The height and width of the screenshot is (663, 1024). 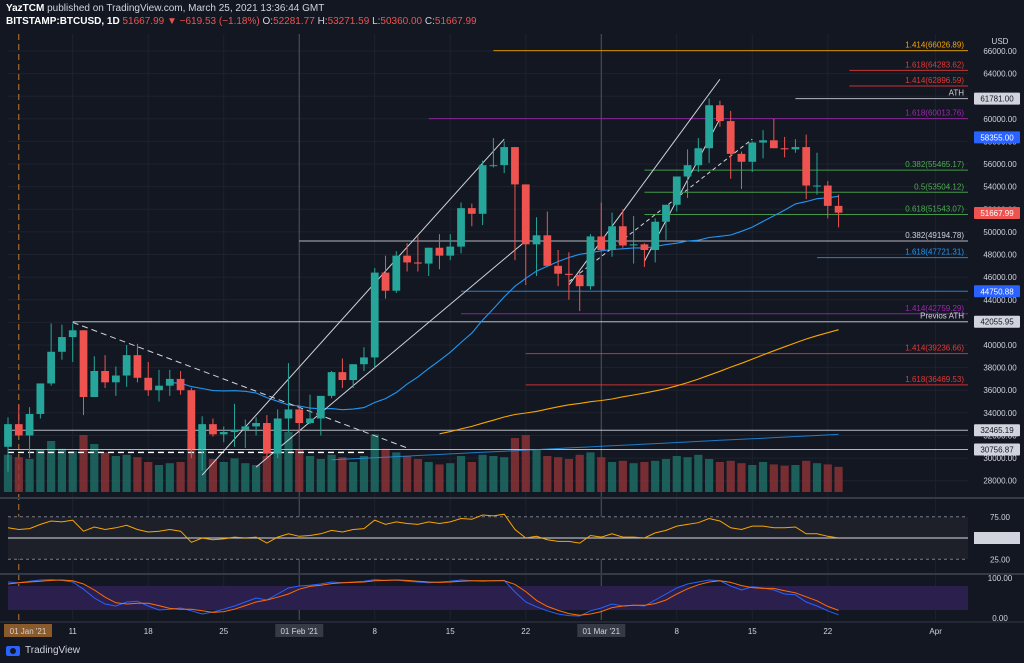 I want to click on time-axis-tick: 11, so click(x=73, y=631).